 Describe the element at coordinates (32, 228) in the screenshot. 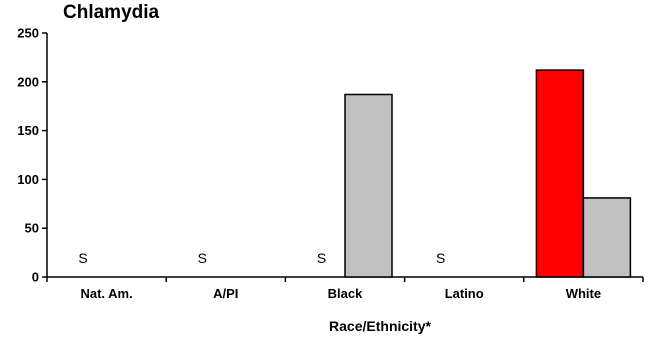

I see `y-tick-label: 50` at that location.